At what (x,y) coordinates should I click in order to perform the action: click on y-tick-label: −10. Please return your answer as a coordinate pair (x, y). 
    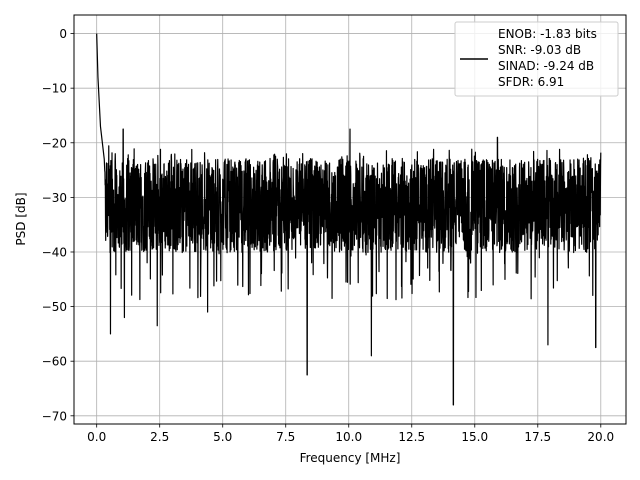
    Looking at the image, I should click on (54, 89).